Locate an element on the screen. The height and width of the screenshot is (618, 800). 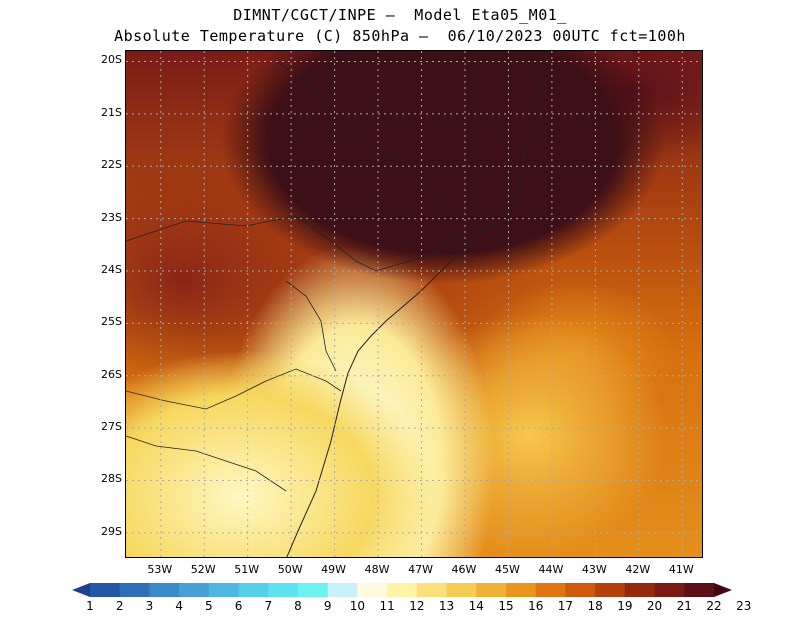
lat-label: 23S is located at coordinates (111, 217).